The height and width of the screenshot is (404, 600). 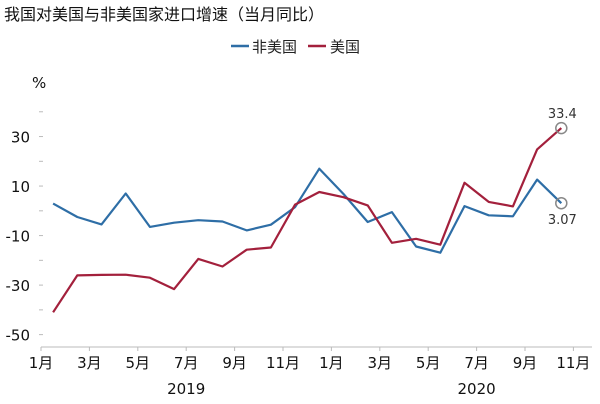 I want to click on y-axis-unit: %, so click(x=39, y=83).